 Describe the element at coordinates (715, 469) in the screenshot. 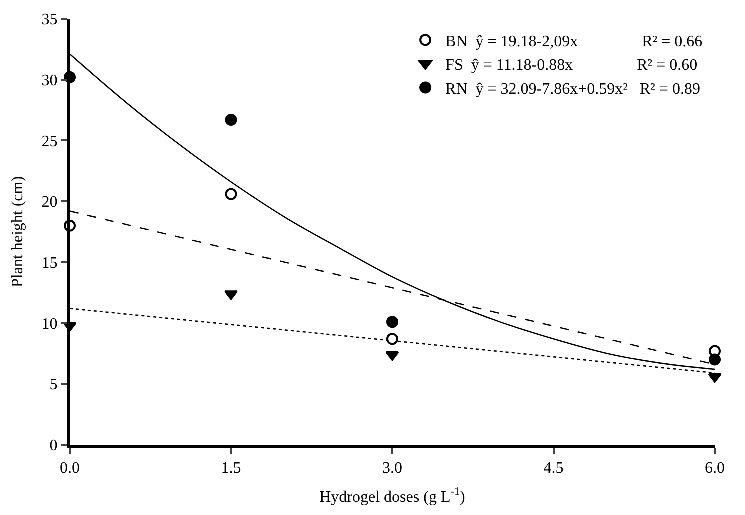

I see `x-tick-label: 6.0` at that location.